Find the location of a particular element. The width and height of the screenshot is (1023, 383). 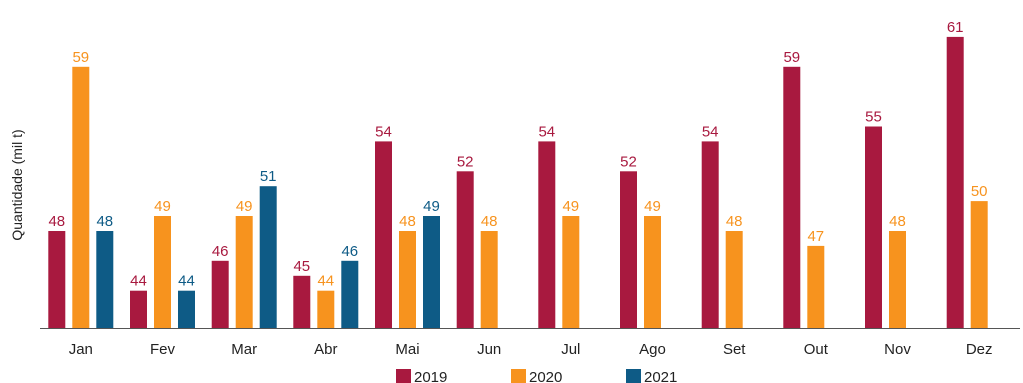

data-label-2021-abr: 46 is located at coordinates (349, 251).